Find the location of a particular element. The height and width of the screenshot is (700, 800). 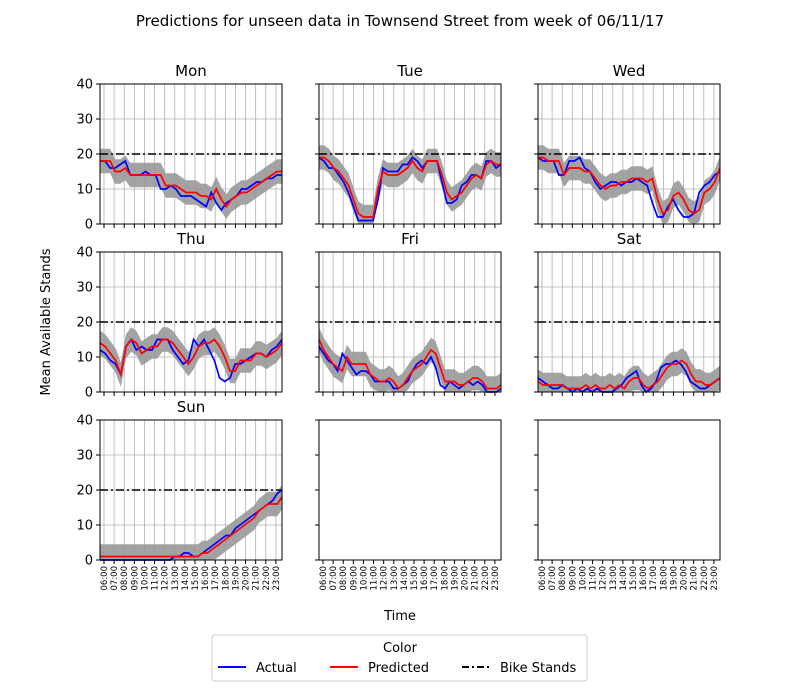

subplot-tue: Tue is located at coordinates (408, 145).